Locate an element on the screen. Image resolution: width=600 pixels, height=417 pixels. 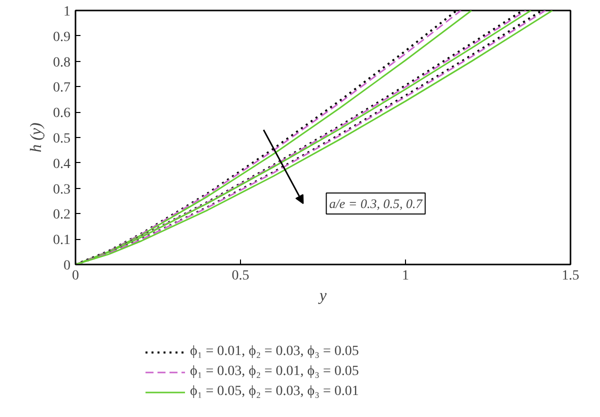
x-tick-label: 1 is located at coordinates (405, 276).